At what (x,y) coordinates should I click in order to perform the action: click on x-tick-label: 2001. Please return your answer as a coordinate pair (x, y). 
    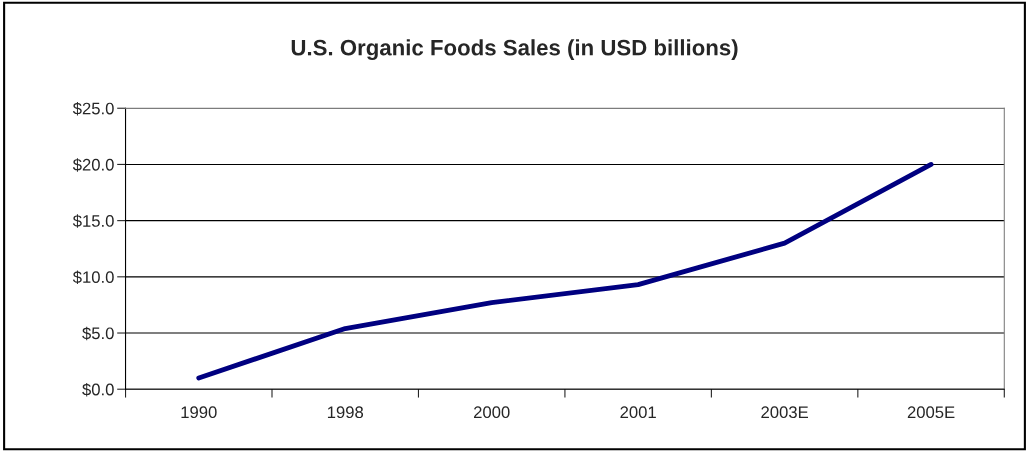
    Looking at the image, I should click on (638, 412).